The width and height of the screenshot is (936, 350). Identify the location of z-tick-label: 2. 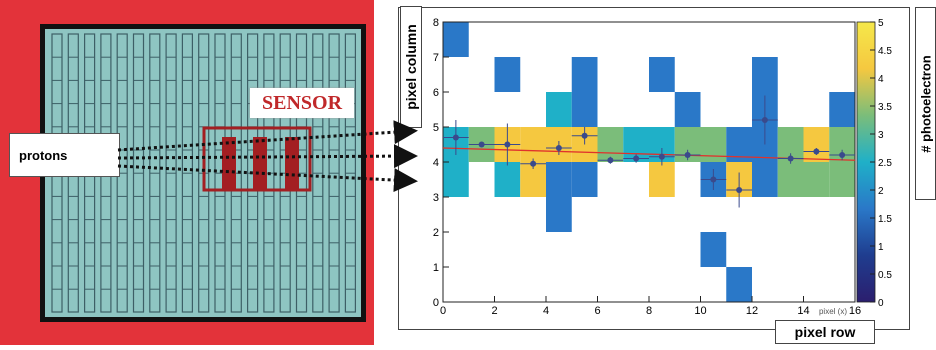
(881, 191).